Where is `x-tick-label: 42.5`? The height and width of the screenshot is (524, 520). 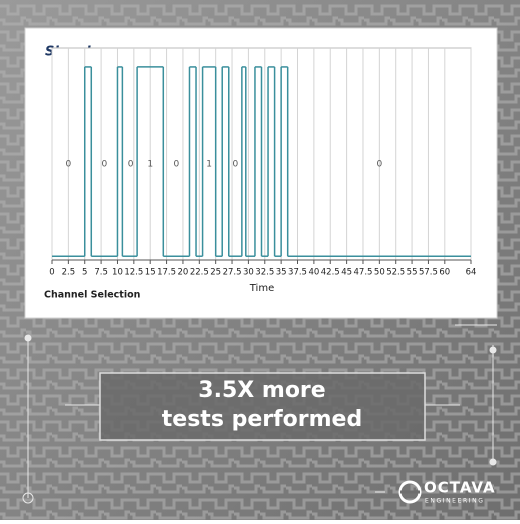
x-tick-label: 42.5 is located at coordinates (330, 273).